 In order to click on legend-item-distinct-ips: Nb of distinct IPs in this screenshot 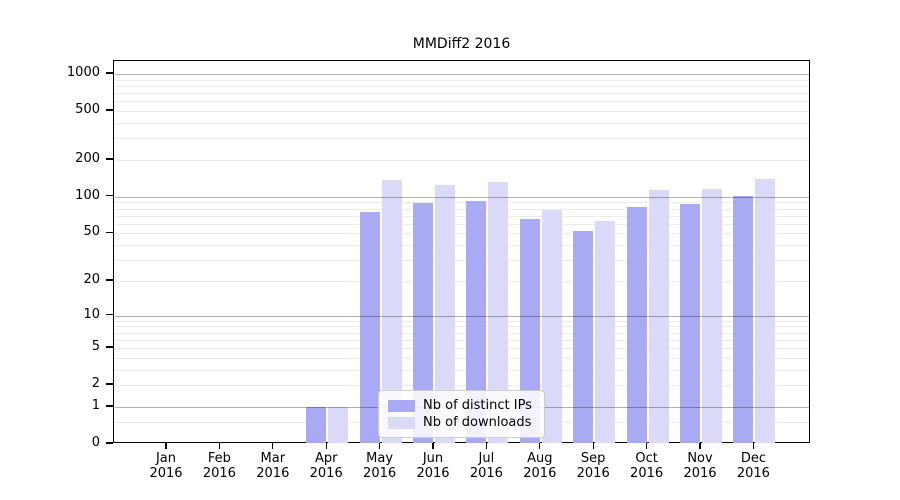, I will do `click(461, 405)`.